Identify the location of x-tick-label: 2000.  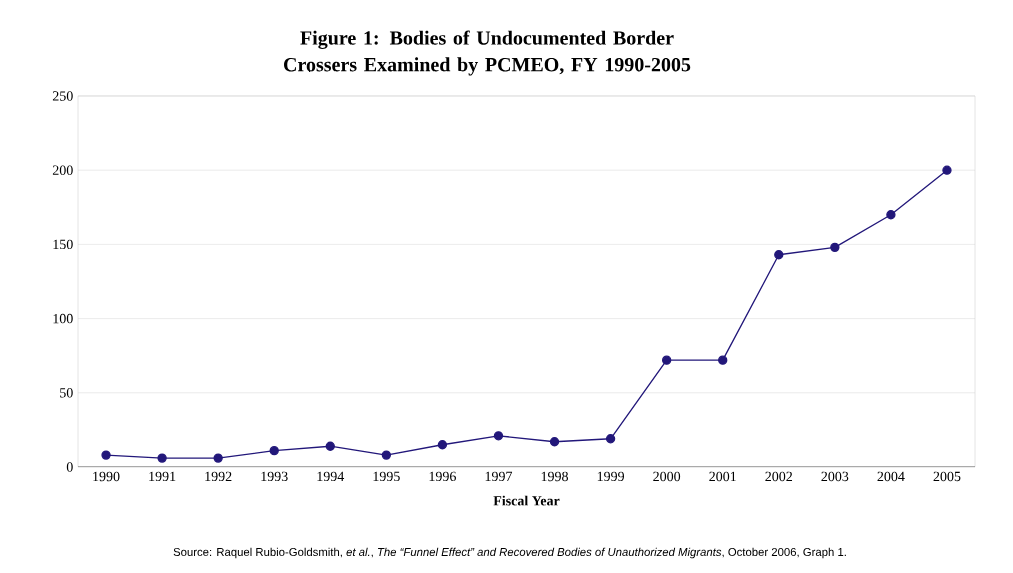
(667, 476).